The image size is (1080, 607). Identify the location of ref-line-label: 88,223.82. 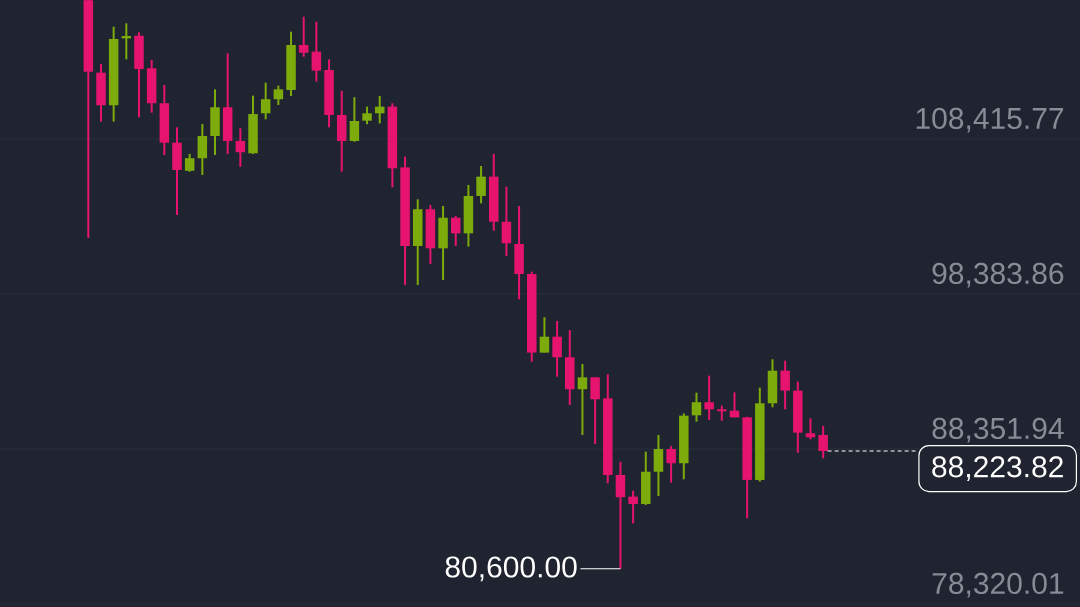
(997, 468).